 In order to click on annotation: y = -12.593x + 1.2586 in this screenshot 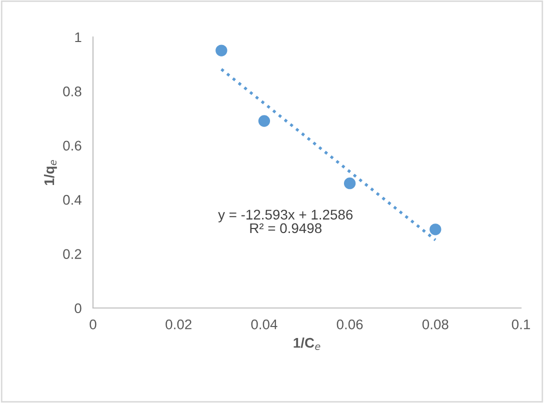, I will do `click(285, 216)`.